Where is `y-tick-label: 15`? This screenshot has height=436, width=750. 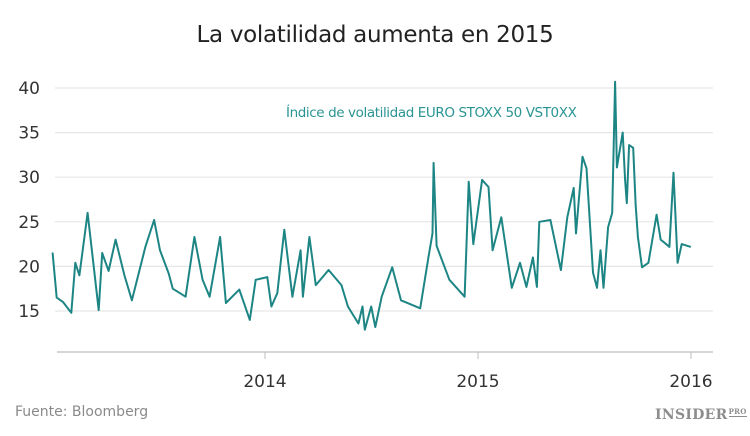 y-tick-label: 15 is located at coordinates (29, 312).